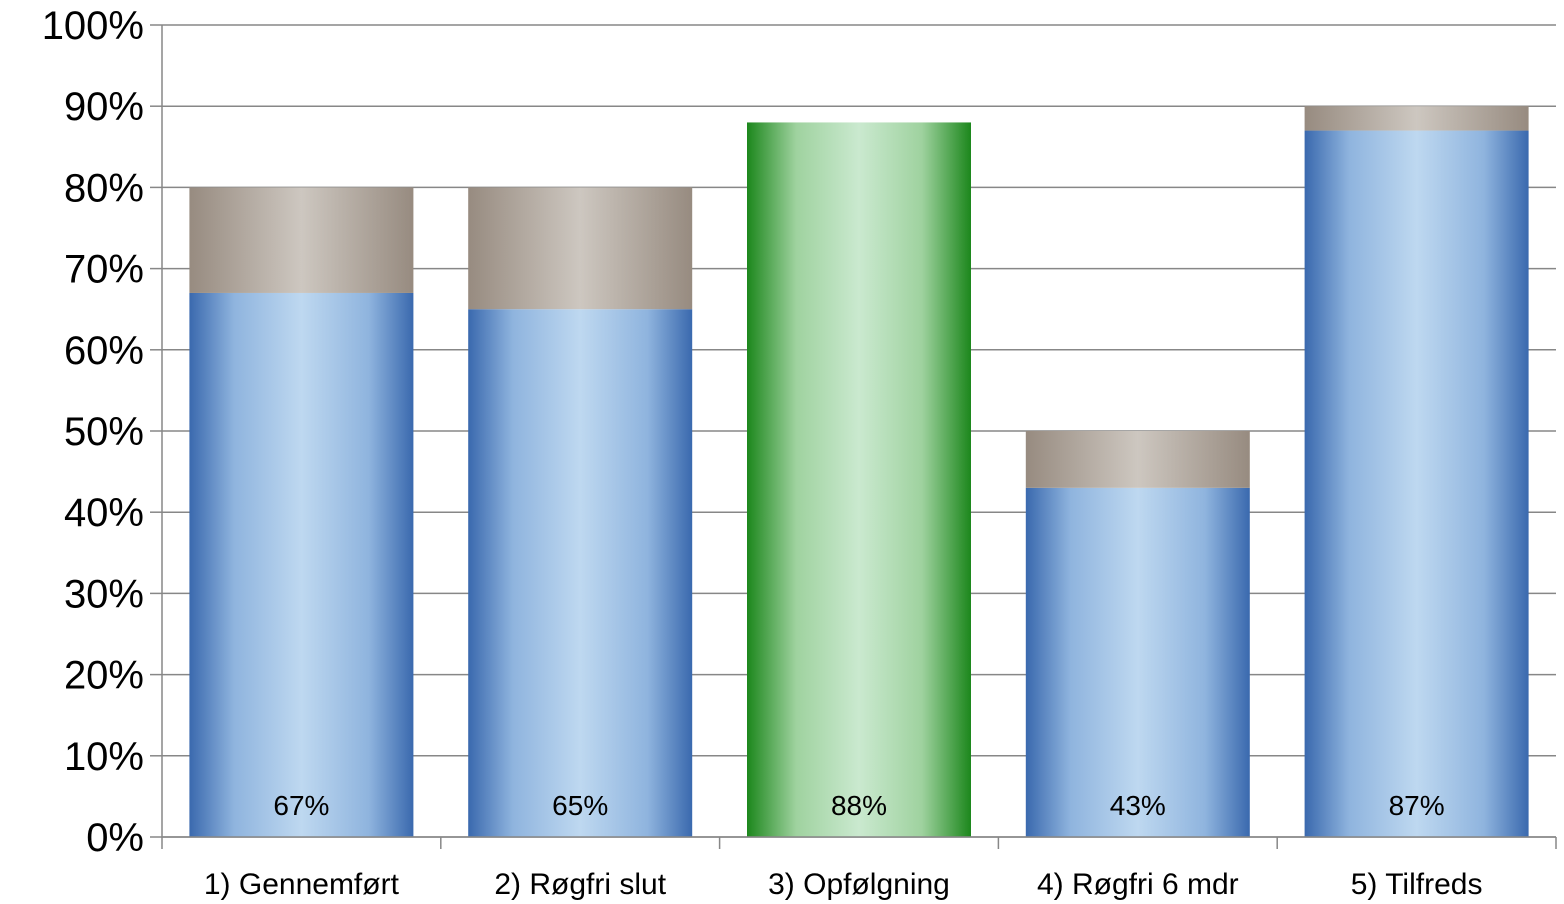  Describe the element at coordinates (580, 884) in the screenshot. I see `x-tick-label: 2) Røgfri slut` at that location.